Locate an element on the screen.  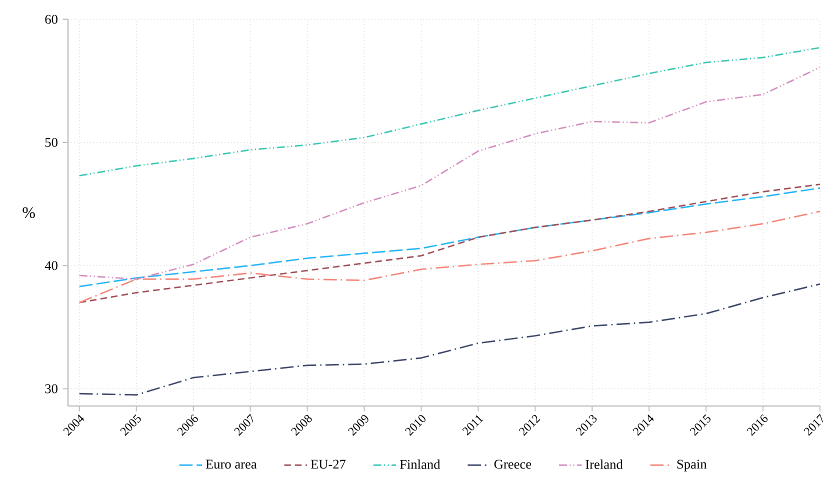
y-tick-label: 60 is located at coordinates (51, 19).